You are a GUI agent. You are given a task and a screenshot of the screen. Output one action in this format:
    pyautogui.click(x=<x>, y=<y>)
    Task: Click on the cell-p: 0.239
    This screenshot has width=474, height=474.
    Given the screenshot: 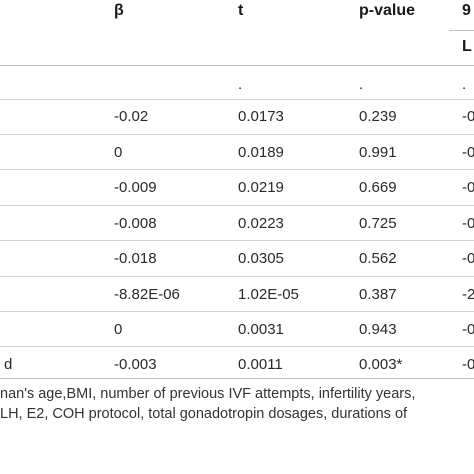 What is the action you would take?
    pyautogui.click(x=378, y=116)
    